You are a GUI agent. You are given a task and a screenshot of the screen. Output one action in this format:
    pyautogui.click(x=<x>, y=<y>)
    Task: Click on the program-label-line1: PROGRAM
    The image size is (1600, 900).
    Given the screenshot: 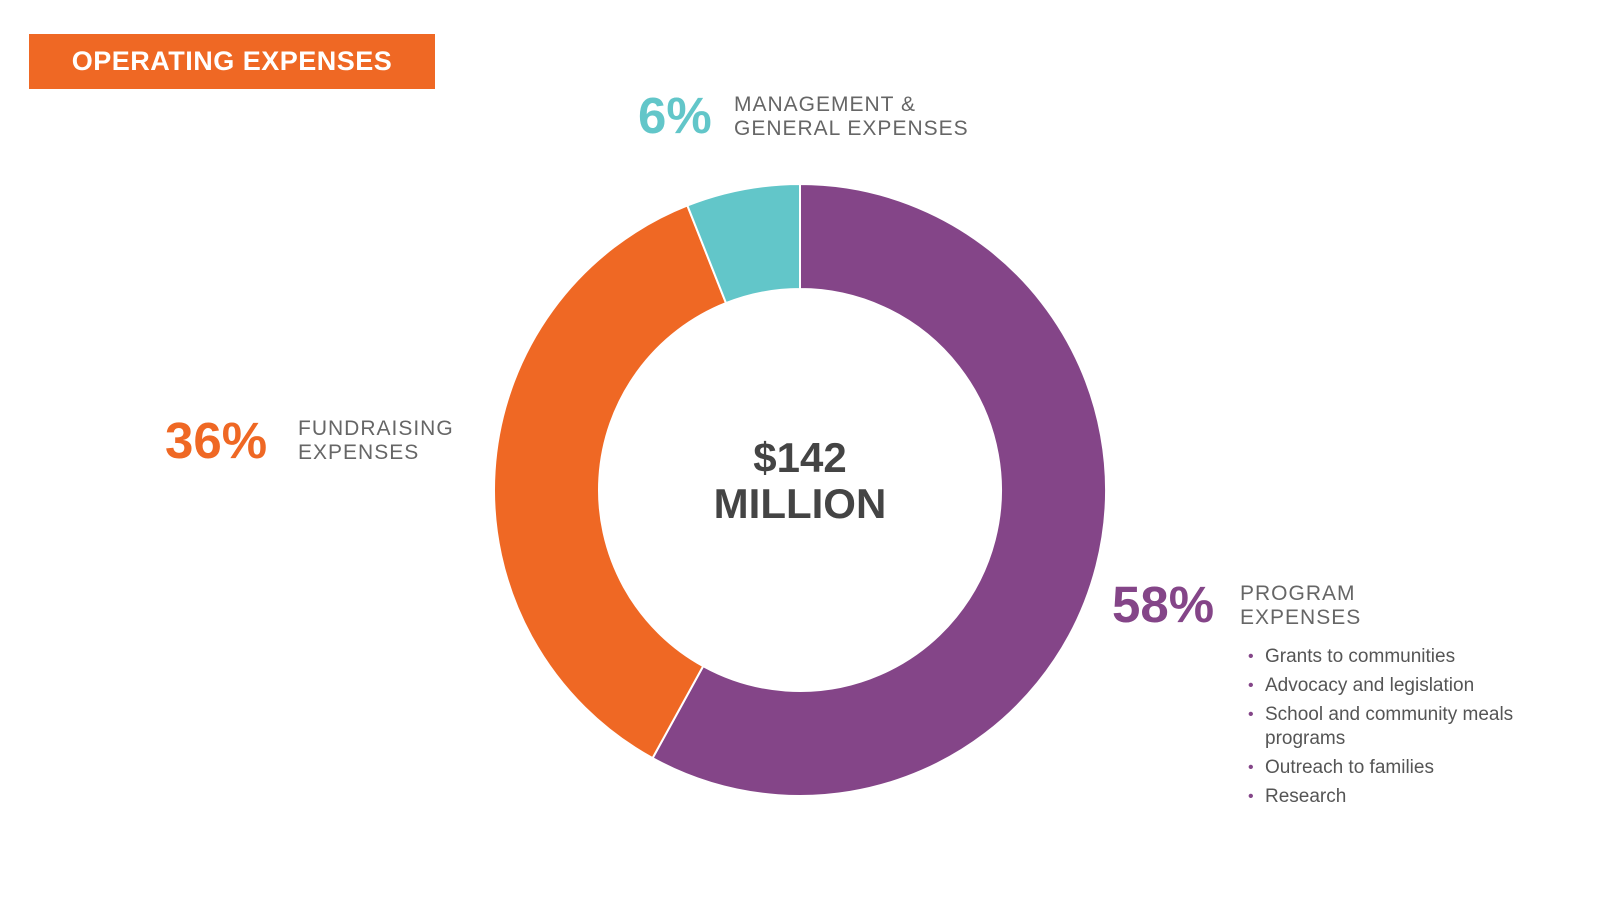 What is the action you would take?
    pyautogui.click(x=1298, y=593)
    